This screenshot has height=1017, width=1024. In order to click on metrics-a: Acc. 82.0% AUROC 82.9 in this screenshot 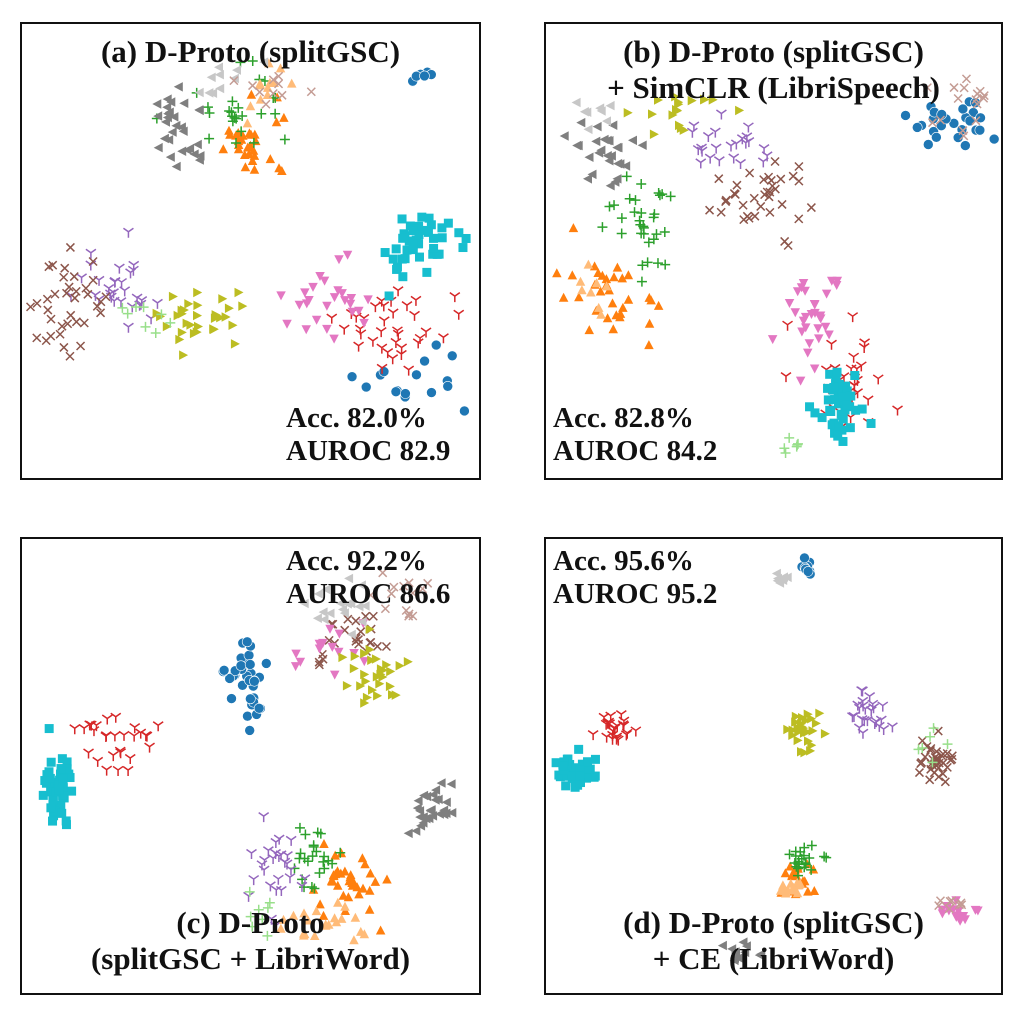, I will do `click(368, 435)`.